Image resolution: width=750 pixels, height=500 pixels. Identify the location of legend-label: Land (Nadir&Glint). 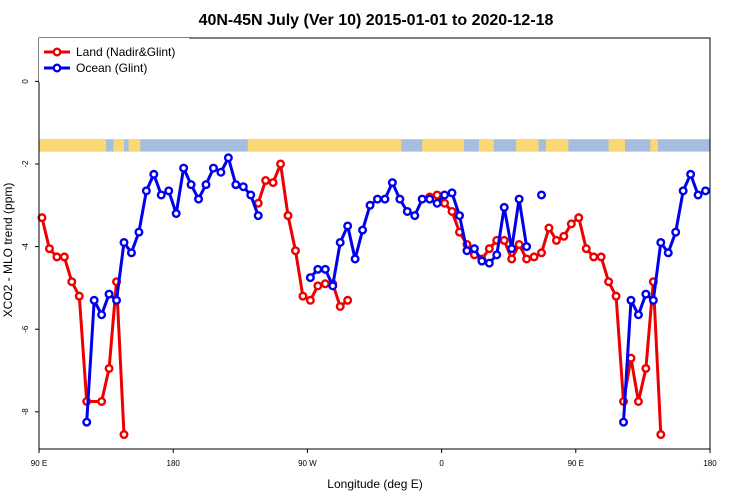
(125, 52).